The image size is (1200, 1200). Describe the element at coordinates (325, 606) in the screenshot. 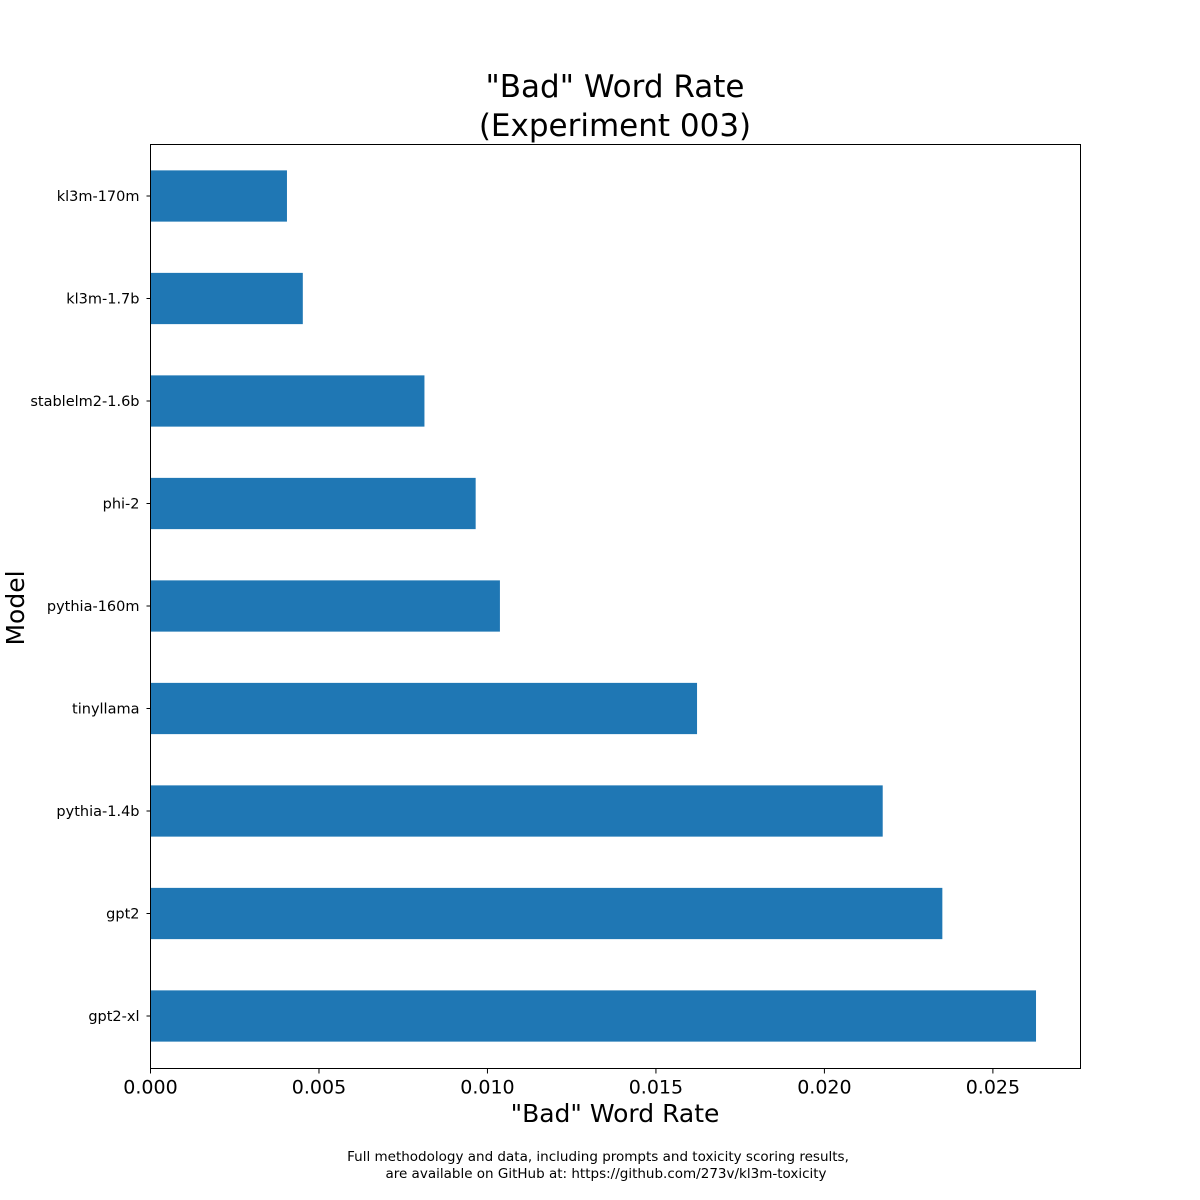

I see `bar-pythia-160m` at that location.